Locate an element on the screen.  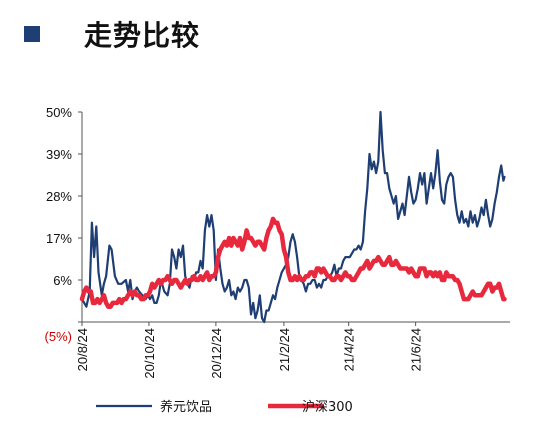
x-tick-label: 20/8/24 is located at coordinates (82, 349).